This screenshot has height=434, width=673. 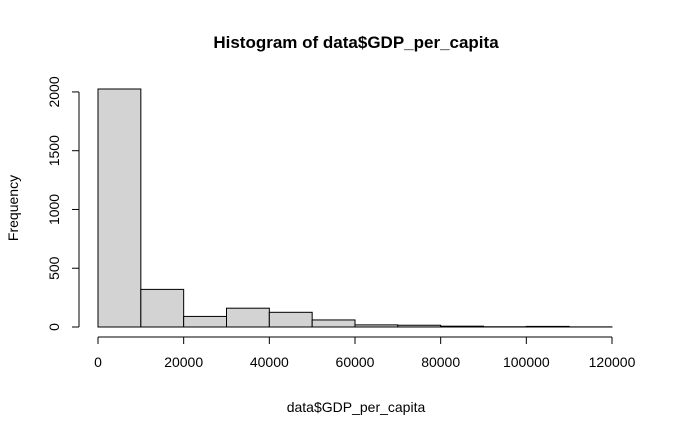 What do you see at coordinates (54, 150) in the screenshot?
I see `y-tick-label-3: 1500` at bounding box center [54, 150].